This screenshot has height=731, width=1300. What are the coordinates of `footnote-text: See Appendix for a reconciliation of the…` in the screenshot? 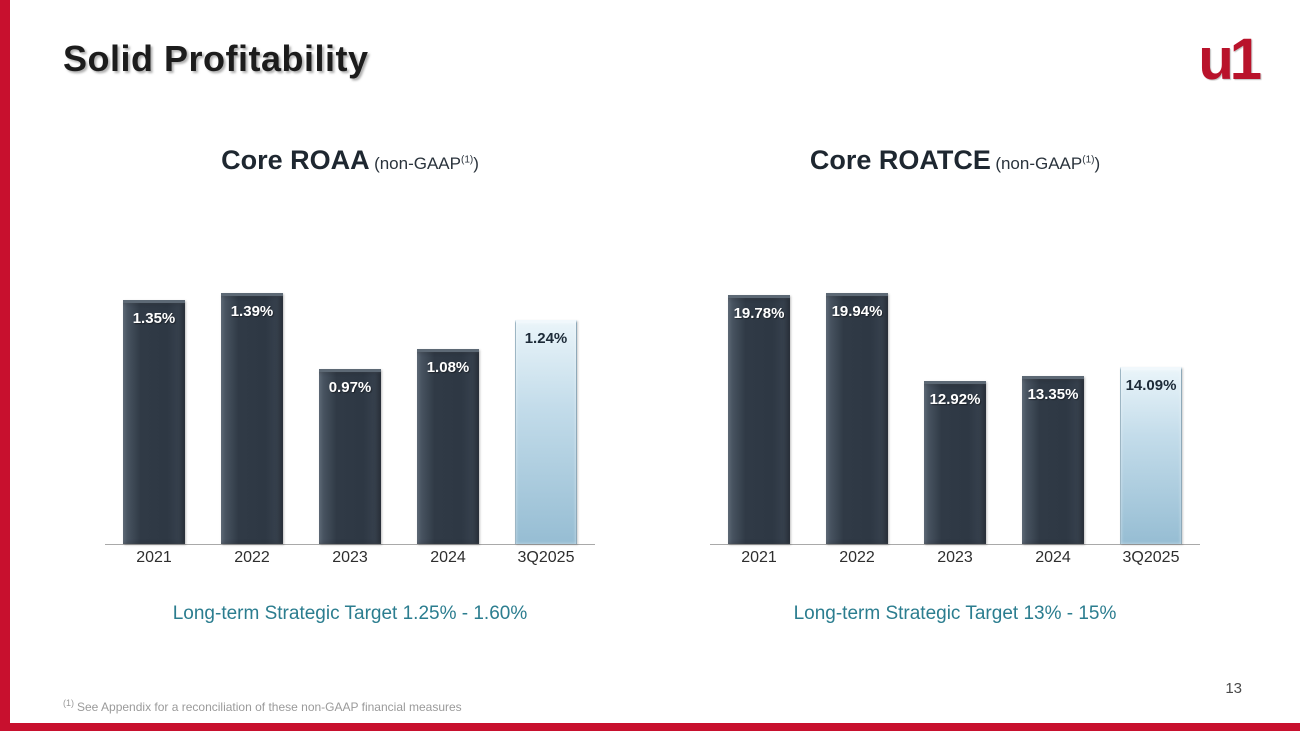 It's located at (269, 707).